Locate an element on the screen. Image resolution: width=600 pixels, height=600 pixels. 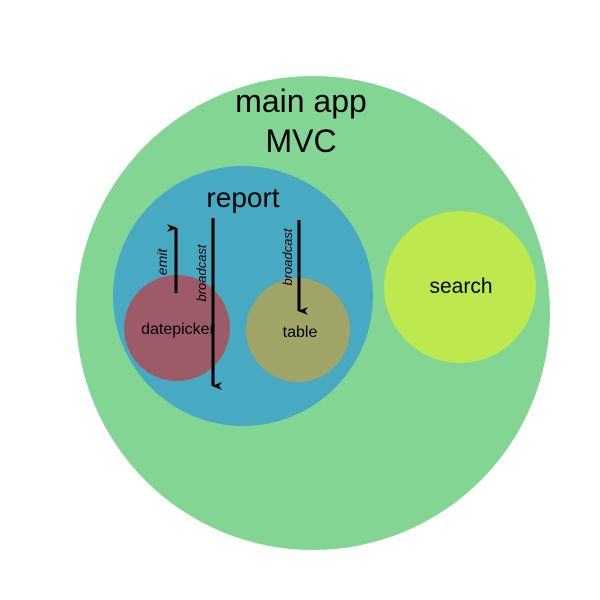
datepicker-circle is located at coordinates (177, 328).